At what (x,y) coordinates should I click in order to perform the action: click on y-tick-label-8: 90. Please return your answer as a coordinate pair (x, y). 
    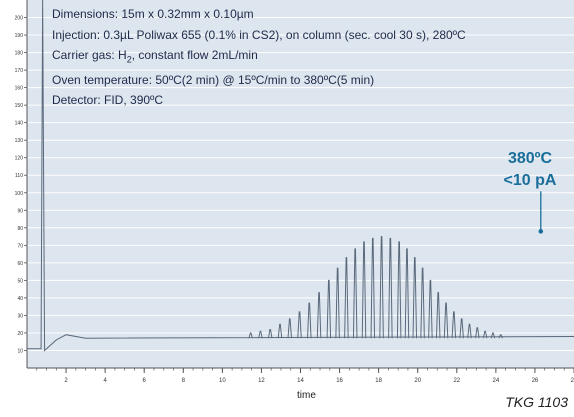
    Looking at the image, I should click on (20, 211).